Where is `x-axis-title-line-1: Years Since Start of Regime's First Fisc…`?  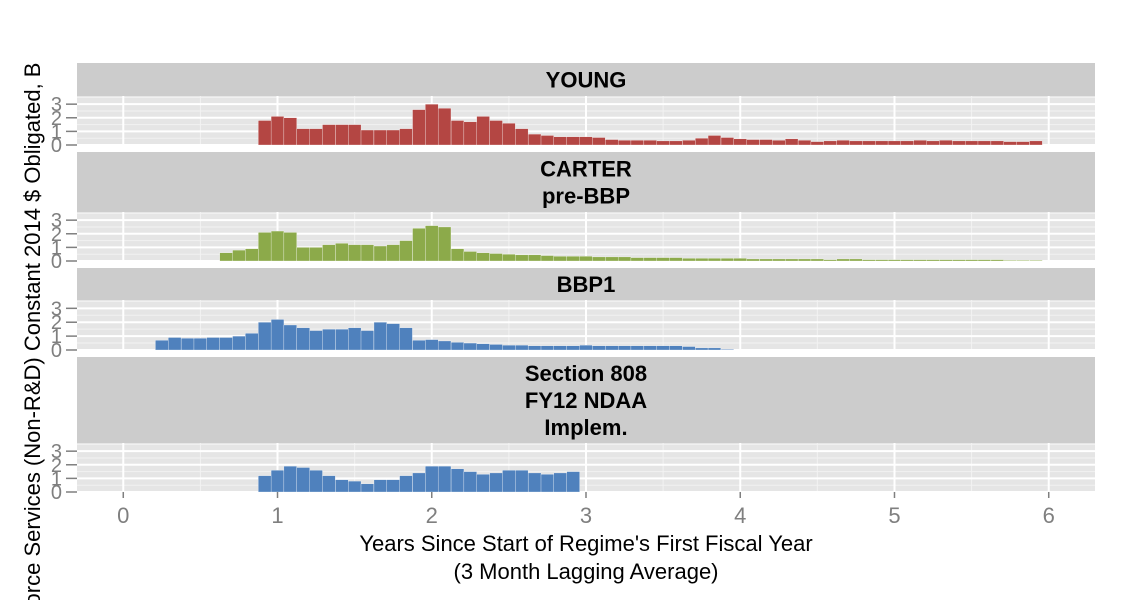
x-axis-title-line-1: Years Since Start of Regime's First Fisc… is located at coordinates (585, 543).